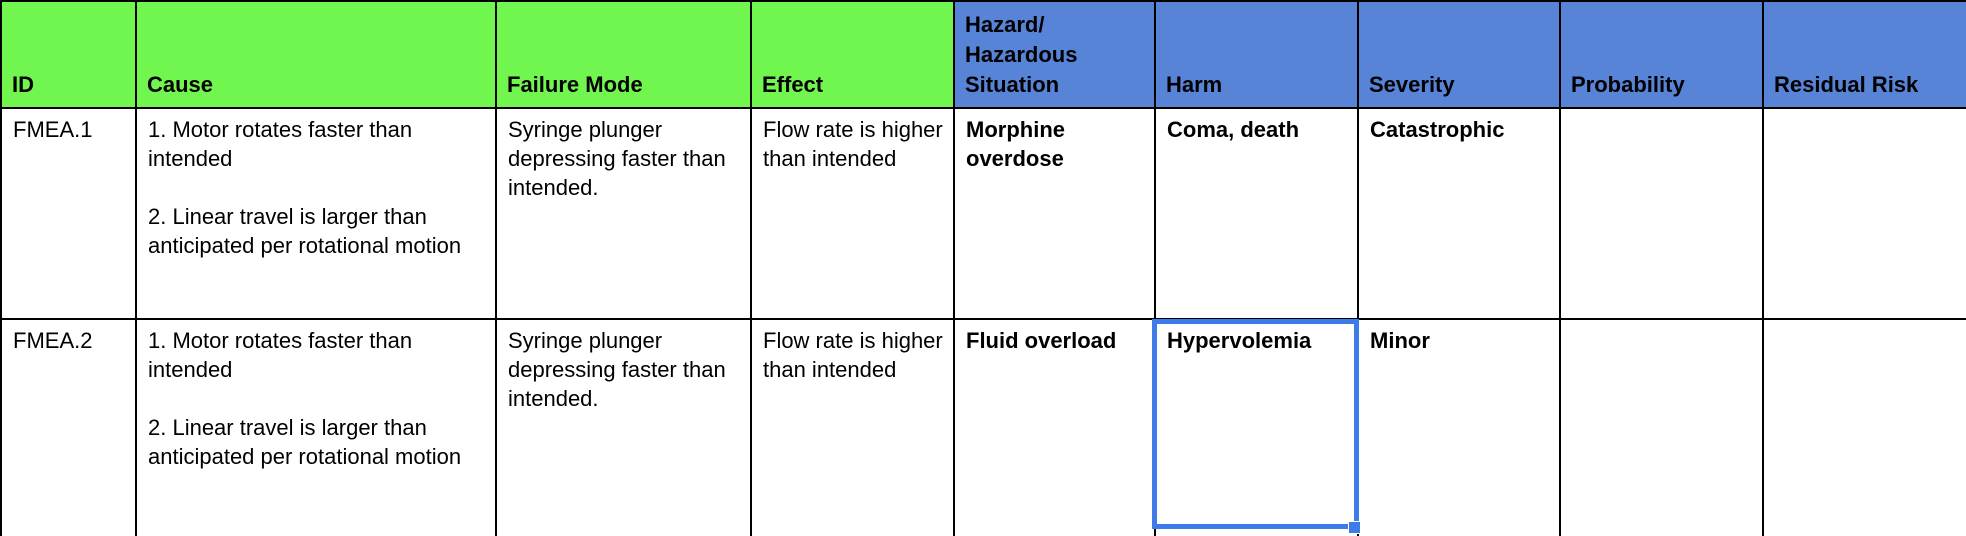  I want to click on column-header-harm: Harm, so click(1256, 54).